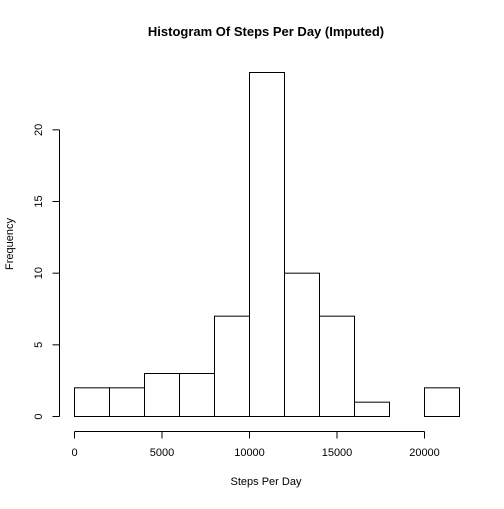 This screenshot has height=509, width=504. I want to click on y-tick-label: 5, so click(39, 345).